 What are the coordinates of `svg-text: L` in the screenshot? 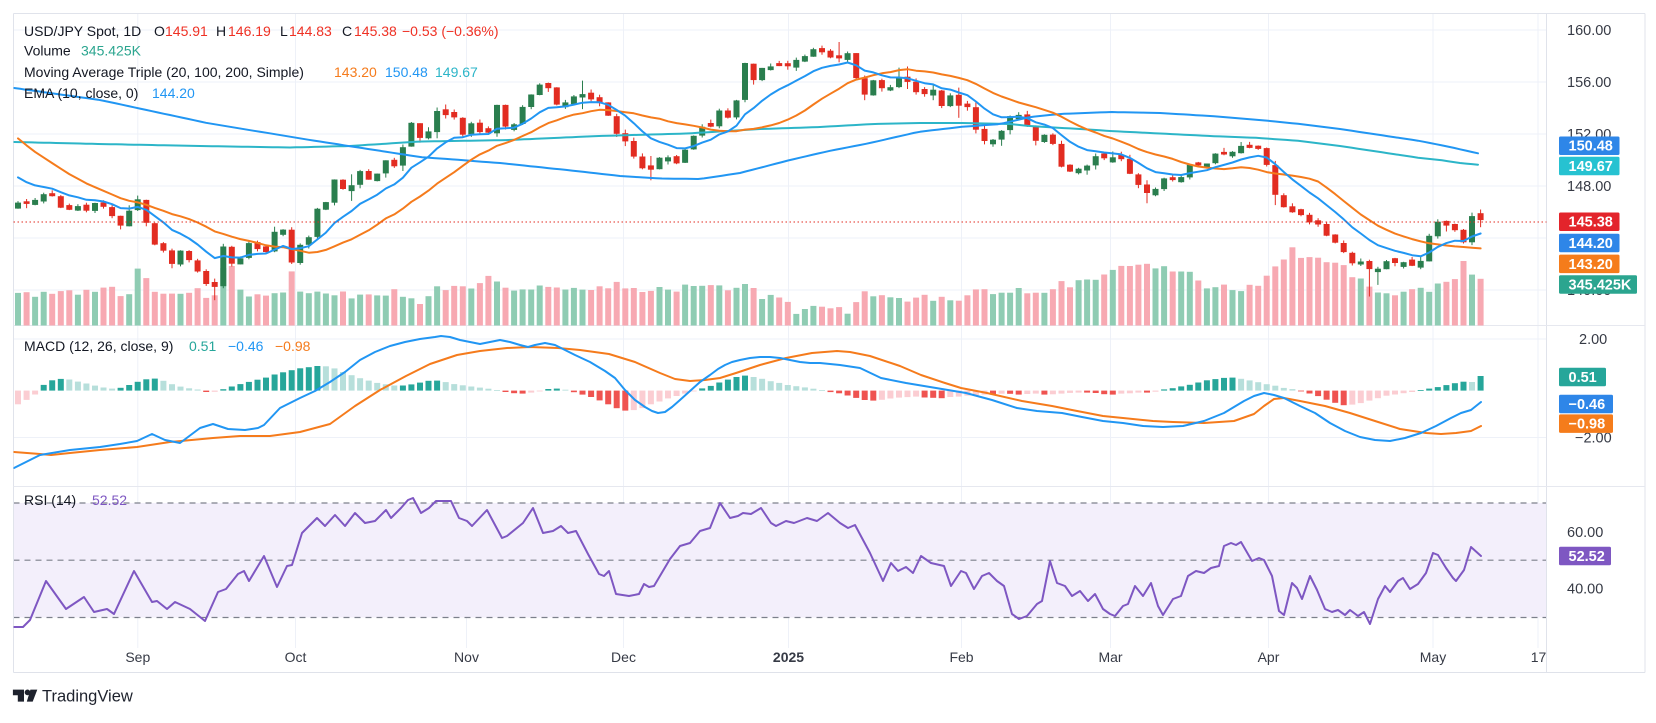 It's located at (284, 31).